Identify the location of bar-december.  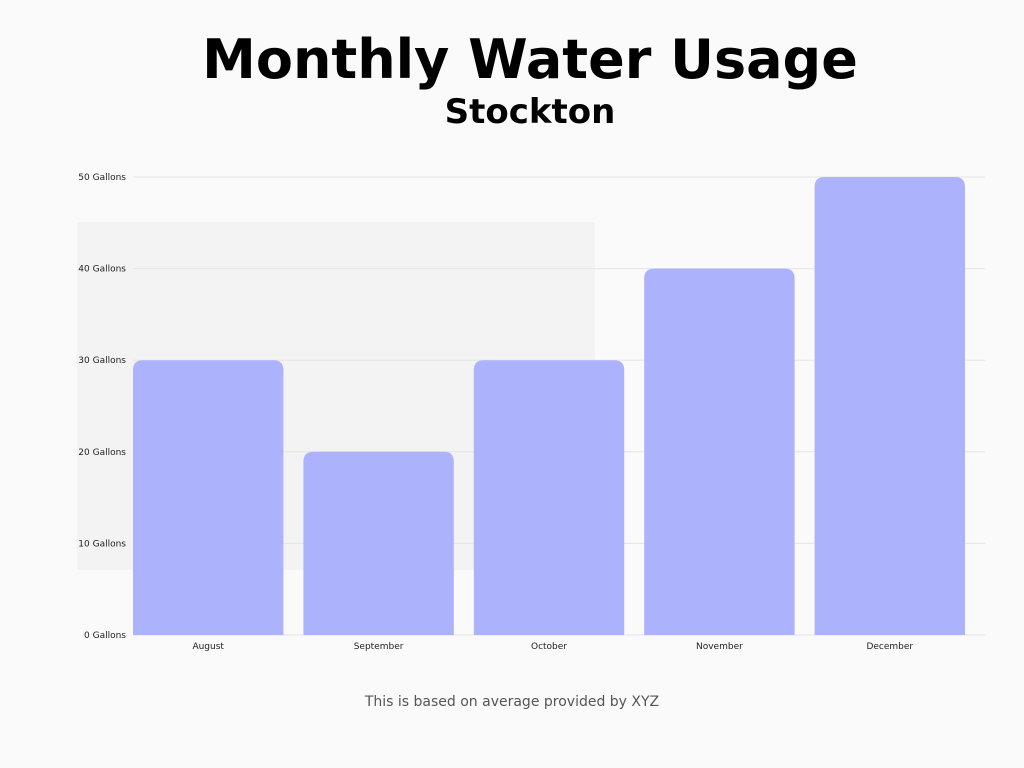
(889, 406).